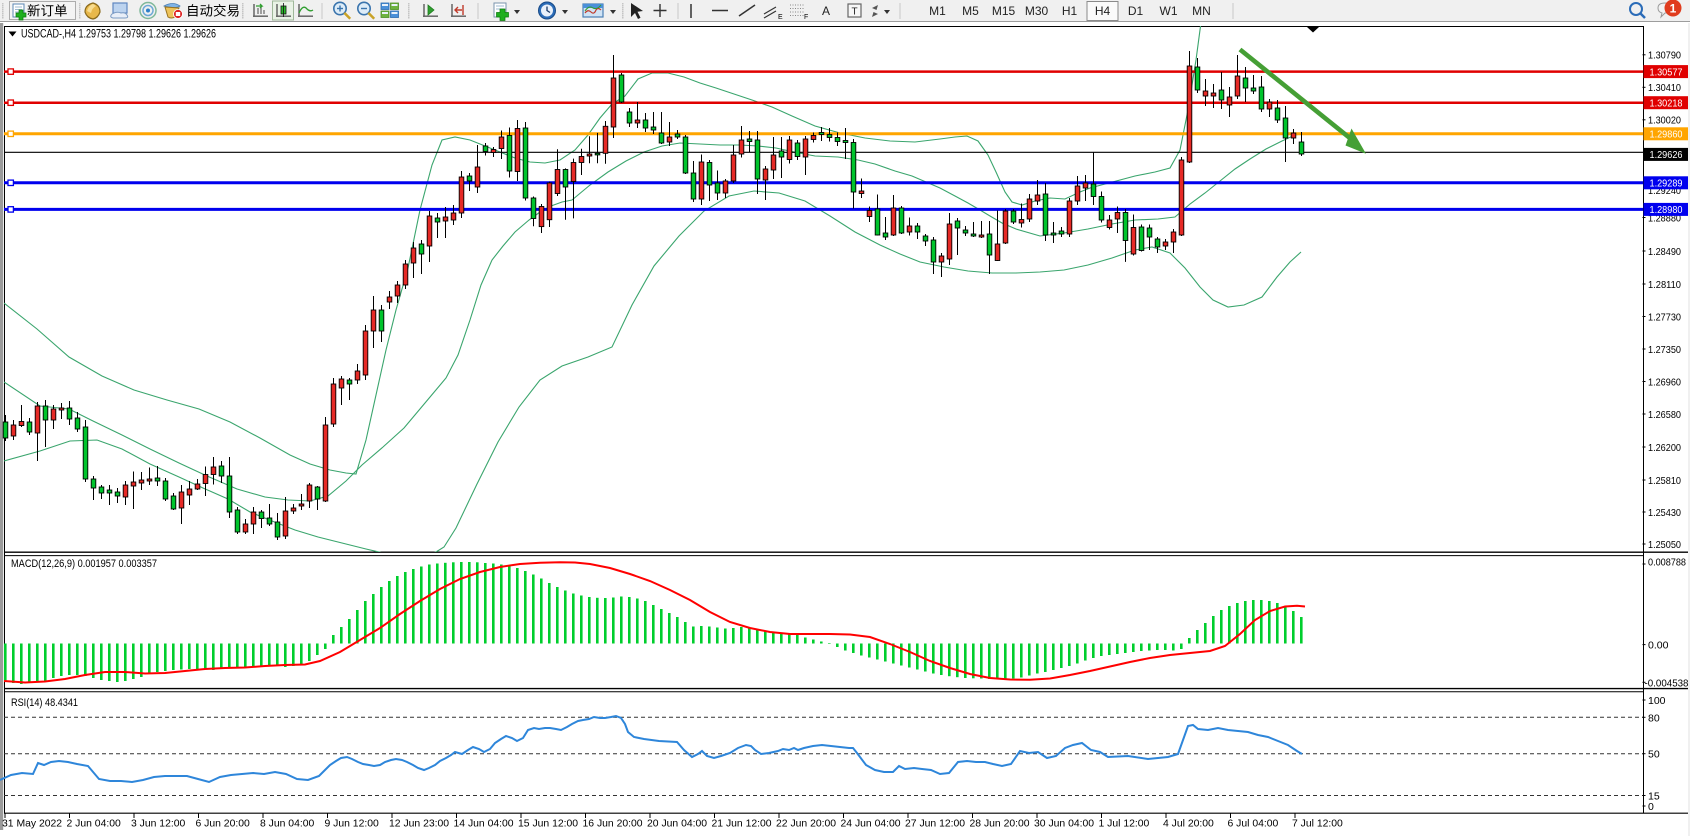 The height and width of the screenshot is (836, 1690). Describe the element at coordinates (32, 824) in the screenshot. I see `svg-text: 31 May 2022` at that location.